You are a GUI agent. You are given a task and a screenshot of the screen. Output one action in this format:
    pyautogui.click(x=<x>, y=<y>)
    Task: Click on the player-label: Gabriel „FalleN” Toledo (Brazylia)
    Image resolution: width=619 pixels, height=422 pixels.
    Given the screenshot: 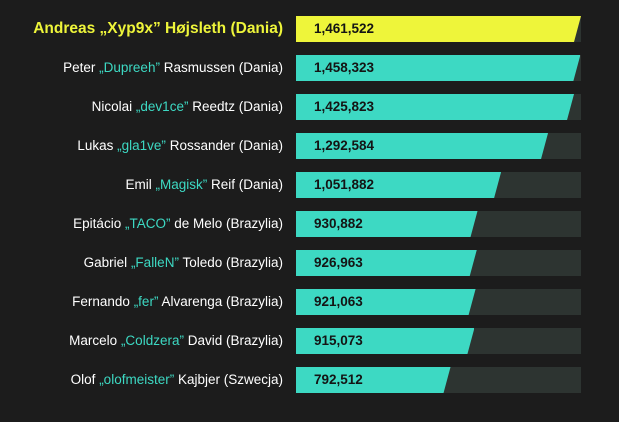 What is the action you would take?
    pyautogui.click(x=183, y=263)
    